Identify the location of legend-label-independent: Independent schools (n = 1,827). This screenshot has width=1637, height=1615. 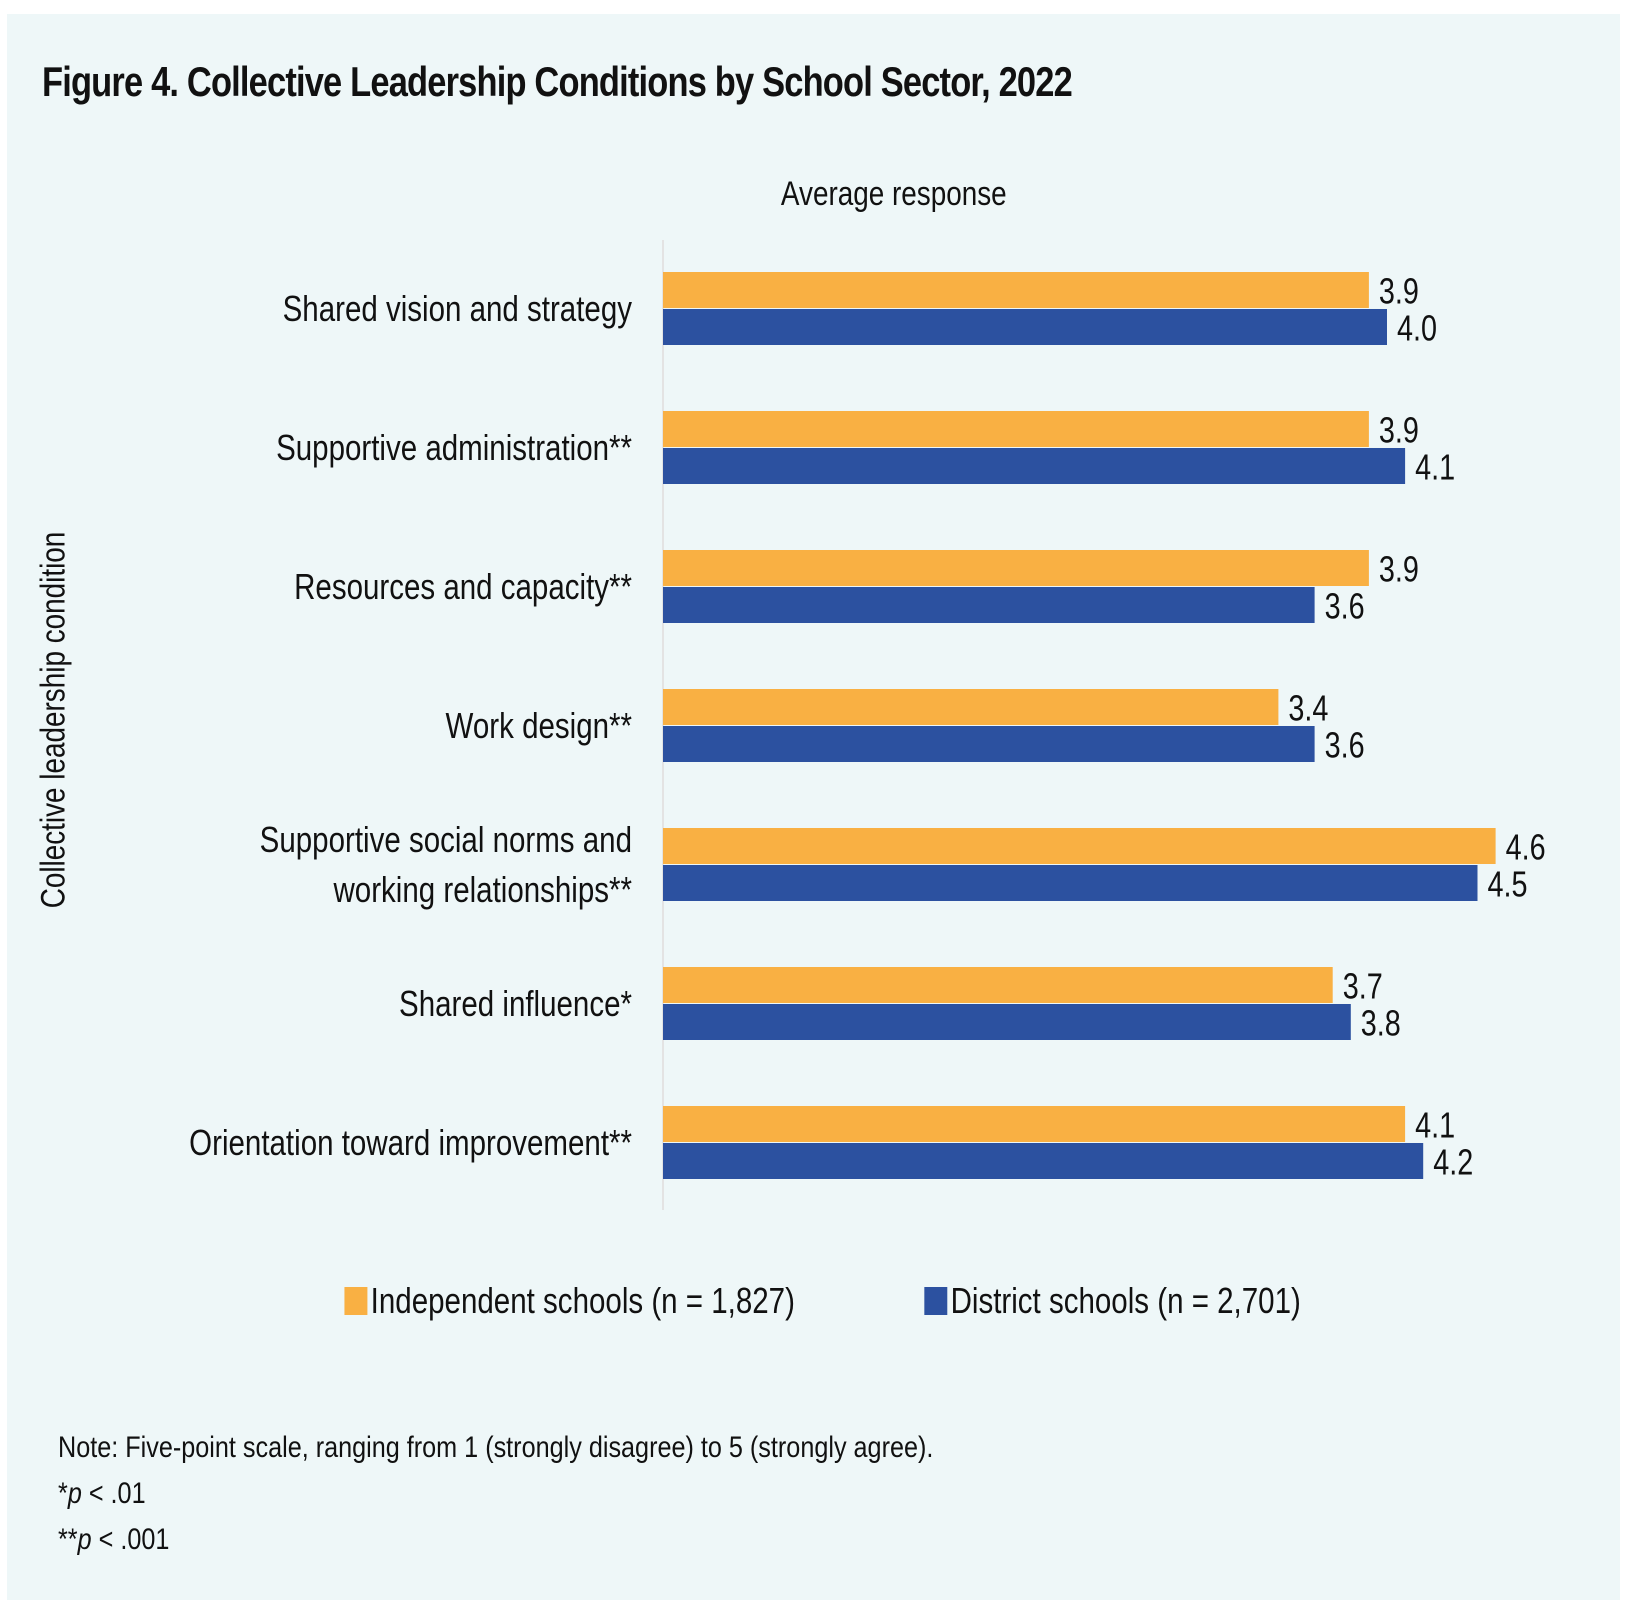
(583, 1300).